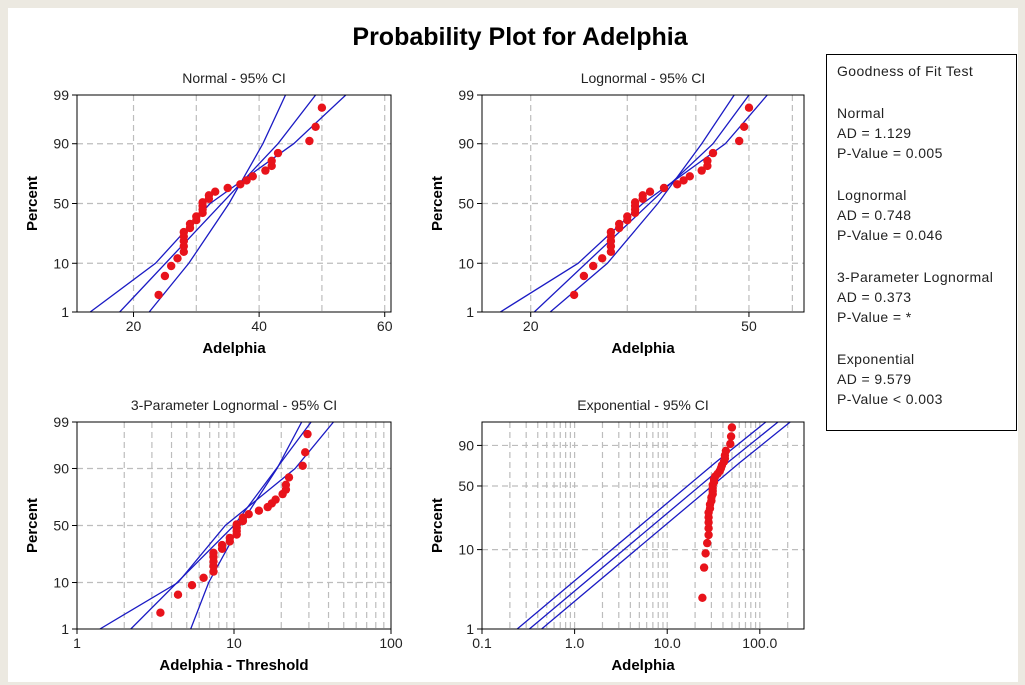 The height and width of the screenshot is (685, 1025). I want to click on panel-title: Exponential - 95% CI, so click(643, 405).